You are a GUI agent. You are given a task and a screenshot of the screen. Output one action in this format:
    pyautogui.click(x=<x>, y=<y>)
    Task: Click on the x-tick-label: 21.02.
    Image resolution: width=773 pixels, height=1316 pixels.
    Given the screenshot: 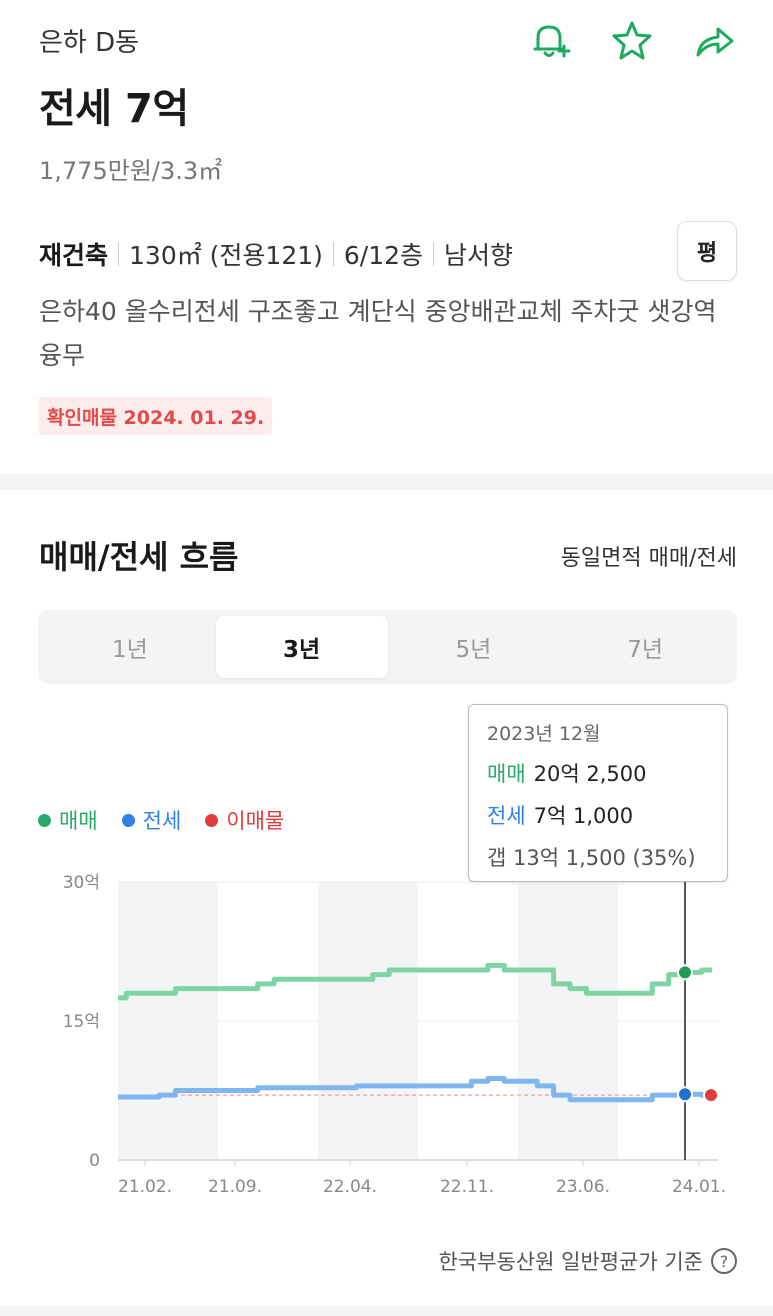 What is the action you would take?
    pyautogui.click(x=145, y=1187)
    